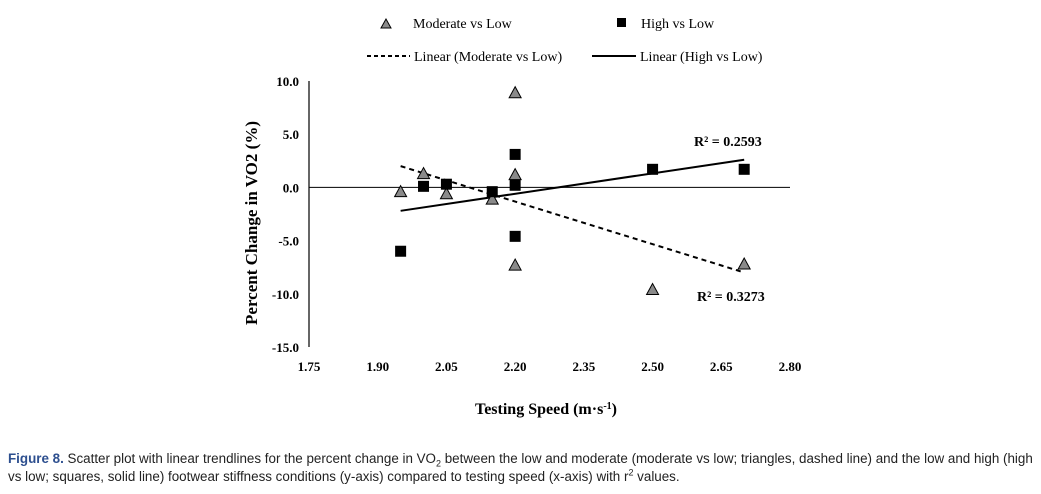 This screenshot has height=494, width=1041. Describe the element at coordinates (790, 366) in the screenshot. I see `x-tick-label: 2.80` at that location.